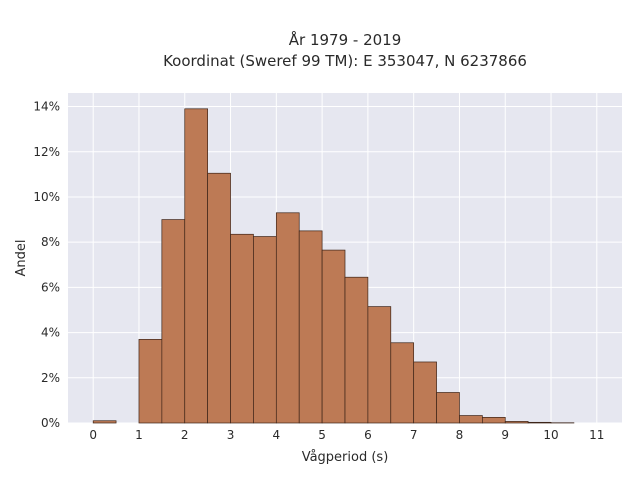 The height and width of the screenshot is (480, 640). What do you see at coordinates (46, 152) in the screenshot?
I see `y-tick-label: 12%` at bounding box center [46, 152].